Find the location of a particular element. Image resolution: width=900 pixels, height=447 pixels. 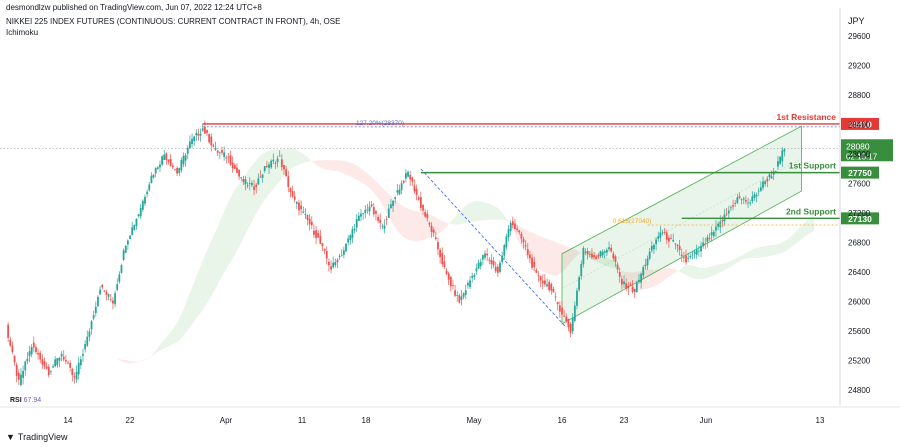

channel-midline is located at coordinates (681, 223).